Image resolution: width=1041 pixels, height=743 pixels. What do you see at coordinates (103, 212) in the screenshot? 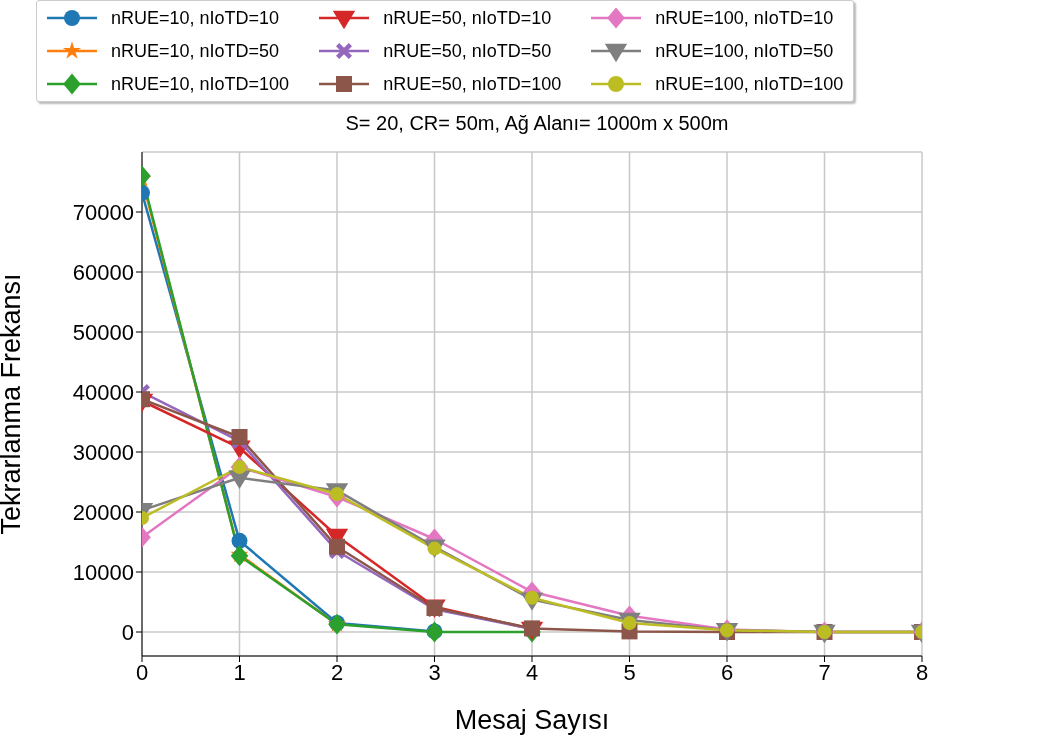
I see `y-tick-label: 70000` at bounding box center [103, 212].